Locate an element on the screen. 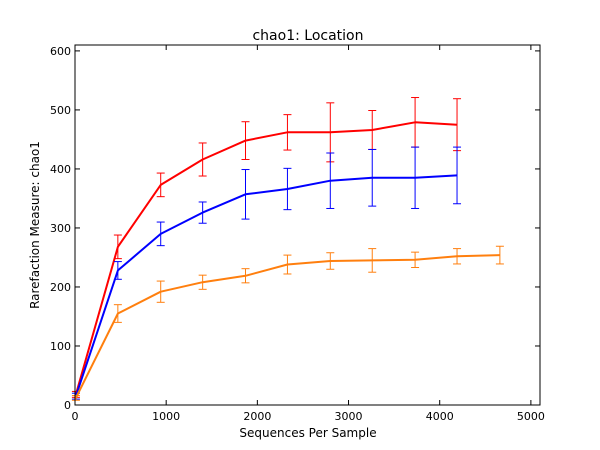  y-tick-label: 400 is located at coordinates (60, 169).